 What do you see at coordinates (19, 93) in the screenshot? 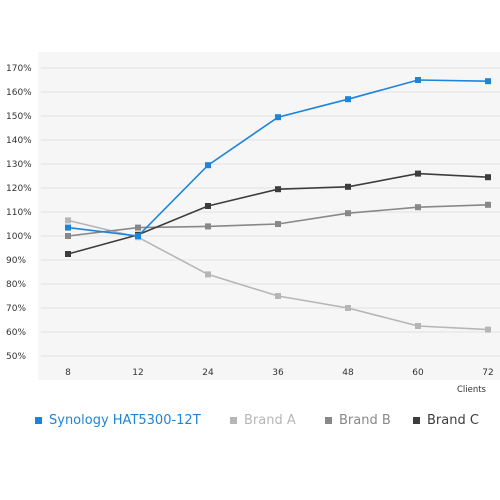
I see `y-tick-label: 160%` at bounding box center [19, 93].